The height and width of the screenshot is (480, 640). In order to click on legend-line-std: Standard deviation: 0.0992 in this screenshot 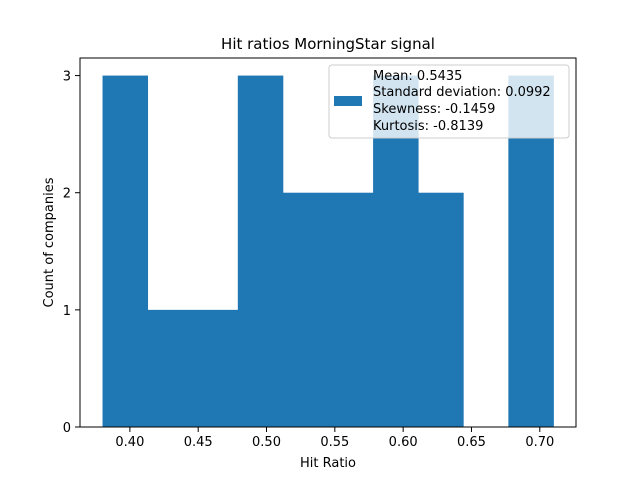, I will do `click(462, 92)`.